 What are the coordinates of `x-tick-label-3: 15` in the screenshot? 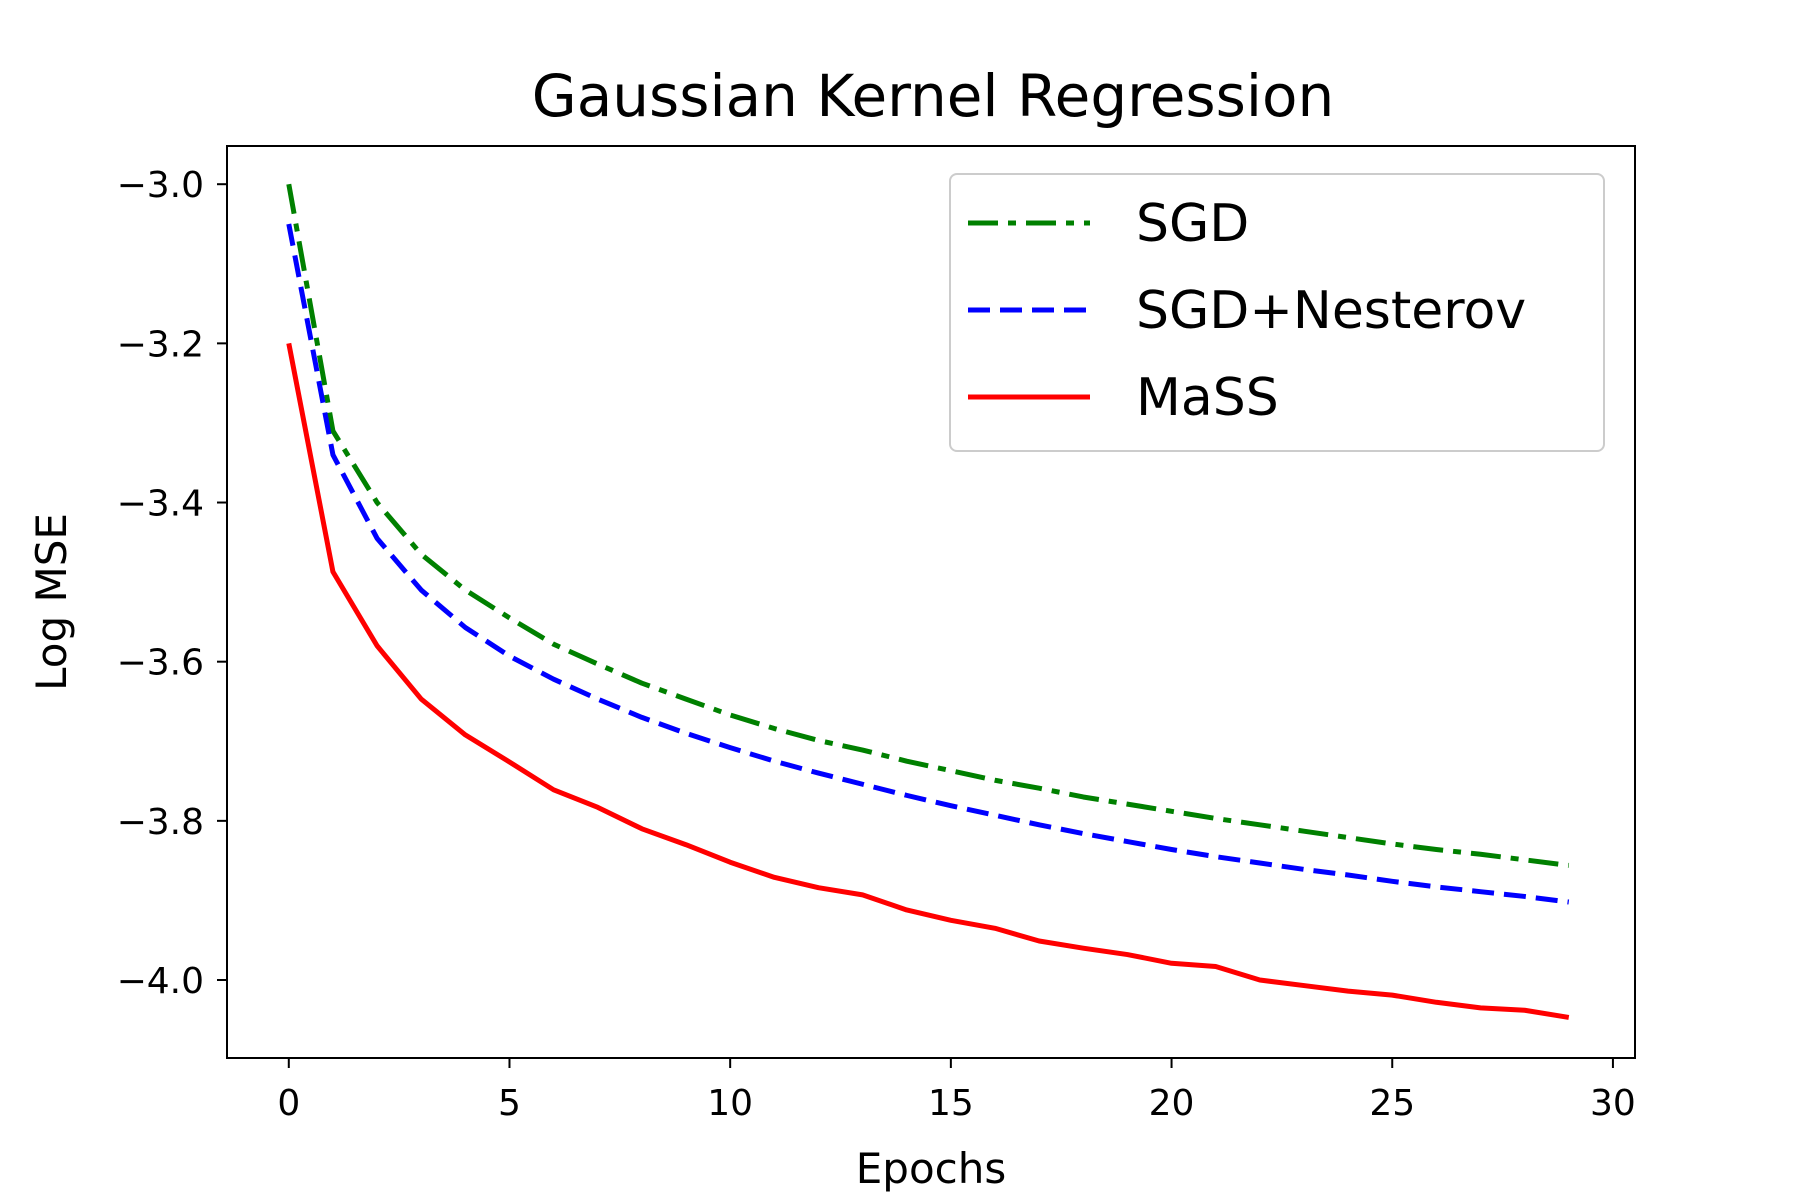 It's located at (951, 1103).